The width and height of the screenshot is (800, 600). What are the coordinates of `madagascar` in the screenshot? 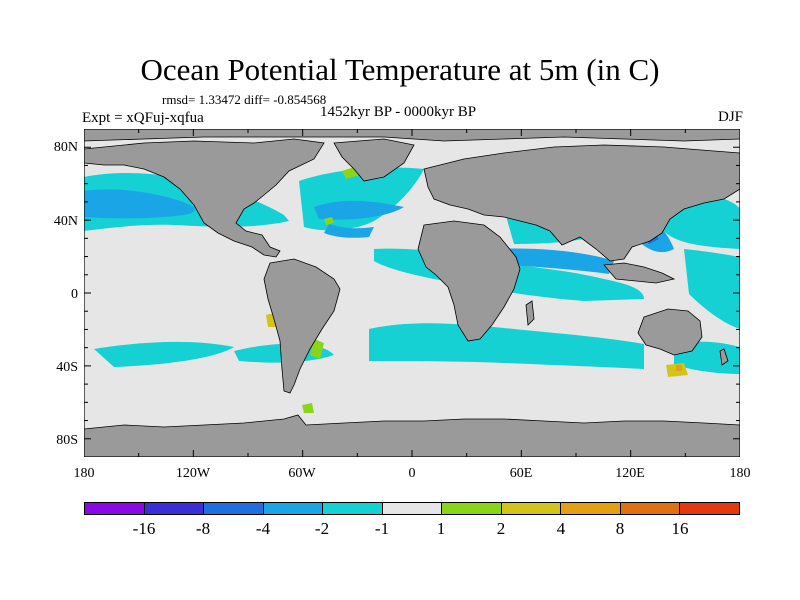 It's located at (530, 313).